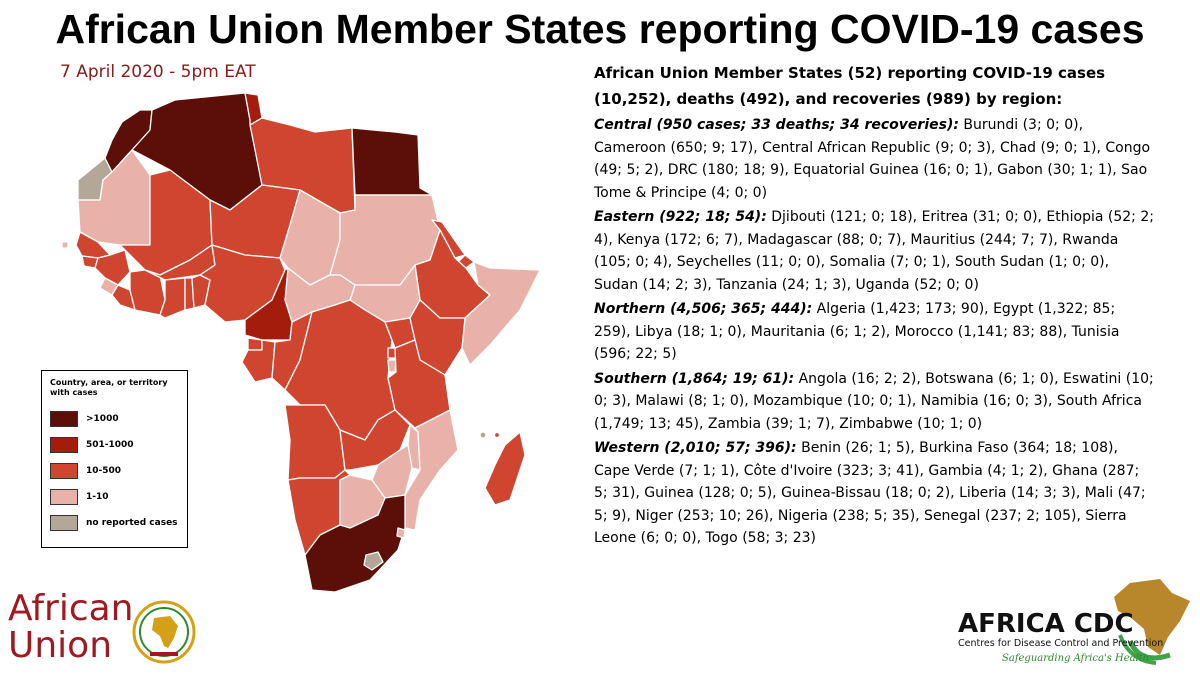  What do you see at coordinates (60, 645) in the screenshot?
I see `au-logo-line2: Union` at bounding box center [60, 645].